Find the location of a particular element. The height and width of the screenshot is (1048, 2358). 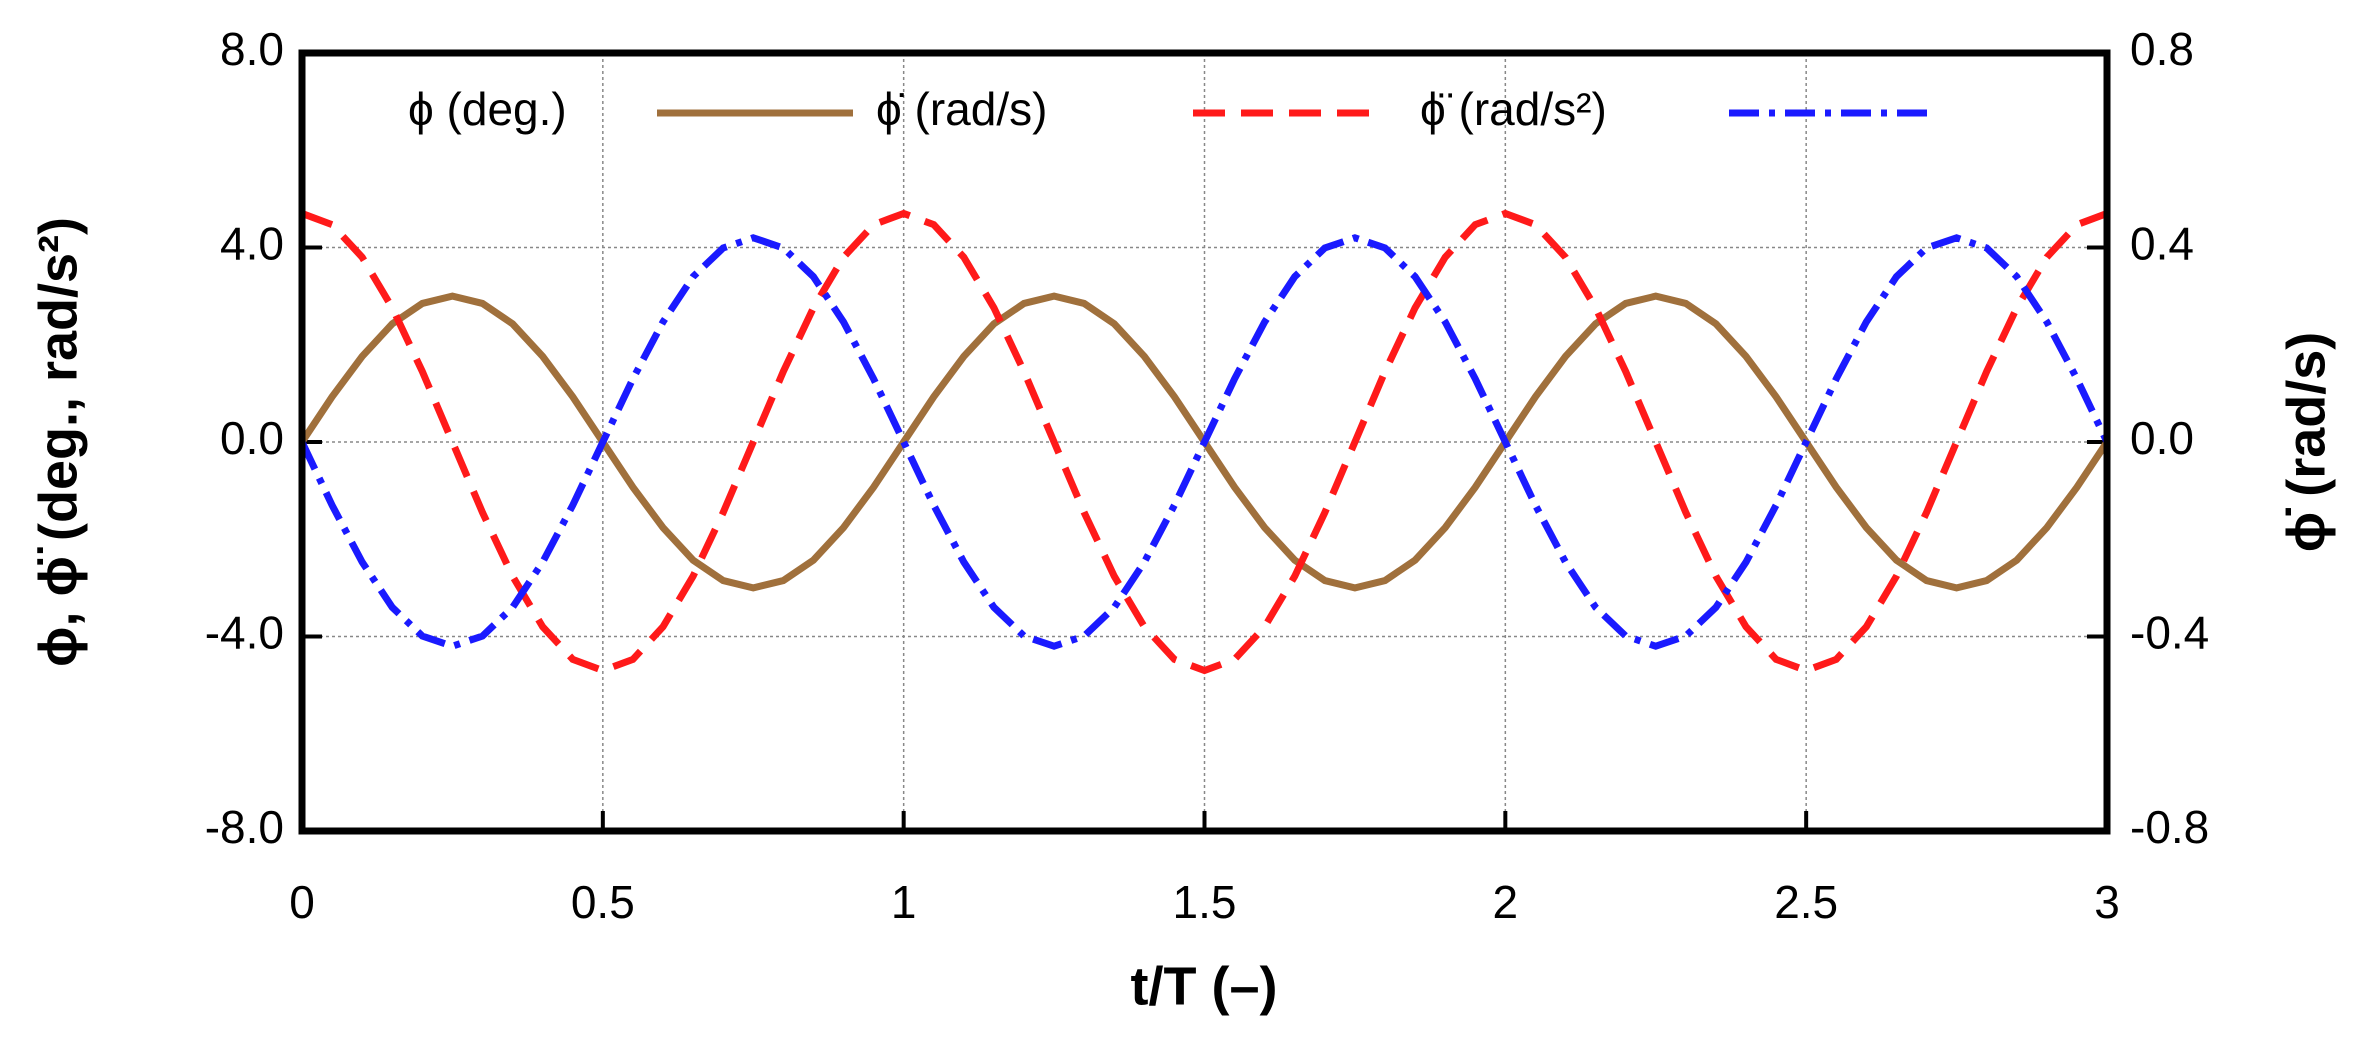

x-axis-label: t/T (–) is located at coordinates (1204, 986).